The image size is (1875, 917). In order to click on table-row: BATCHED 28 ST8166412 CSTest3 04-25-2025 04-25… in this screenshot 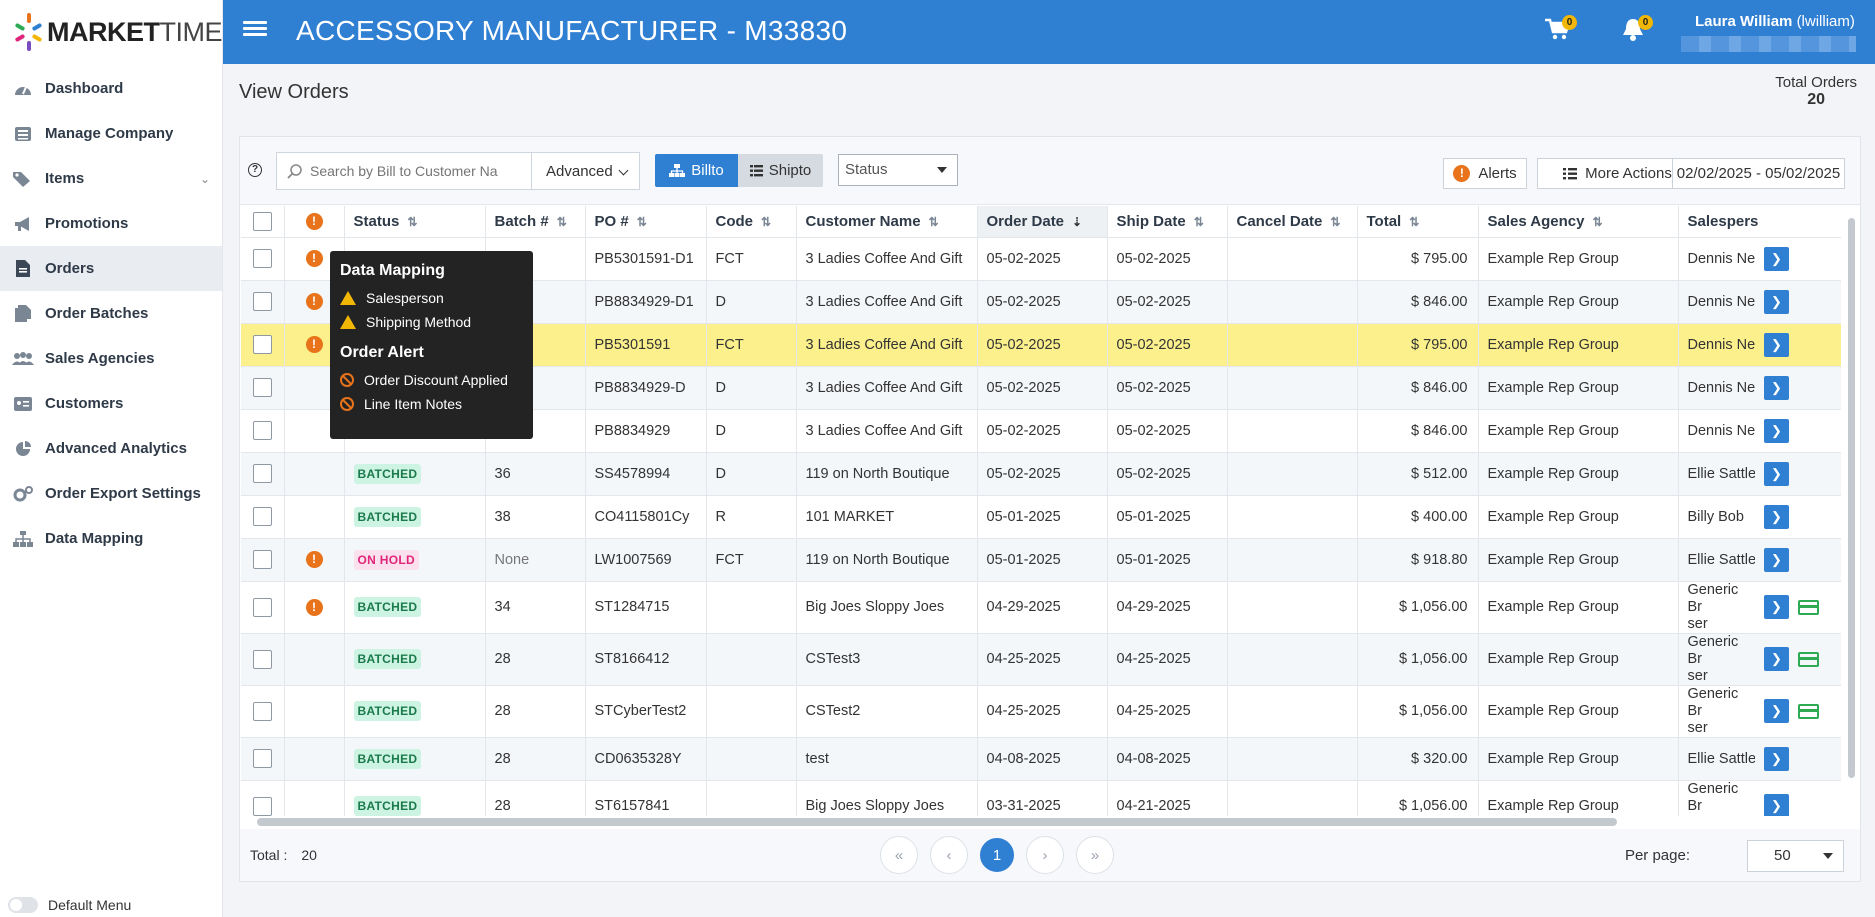, I will do `click(1041, 659)`.